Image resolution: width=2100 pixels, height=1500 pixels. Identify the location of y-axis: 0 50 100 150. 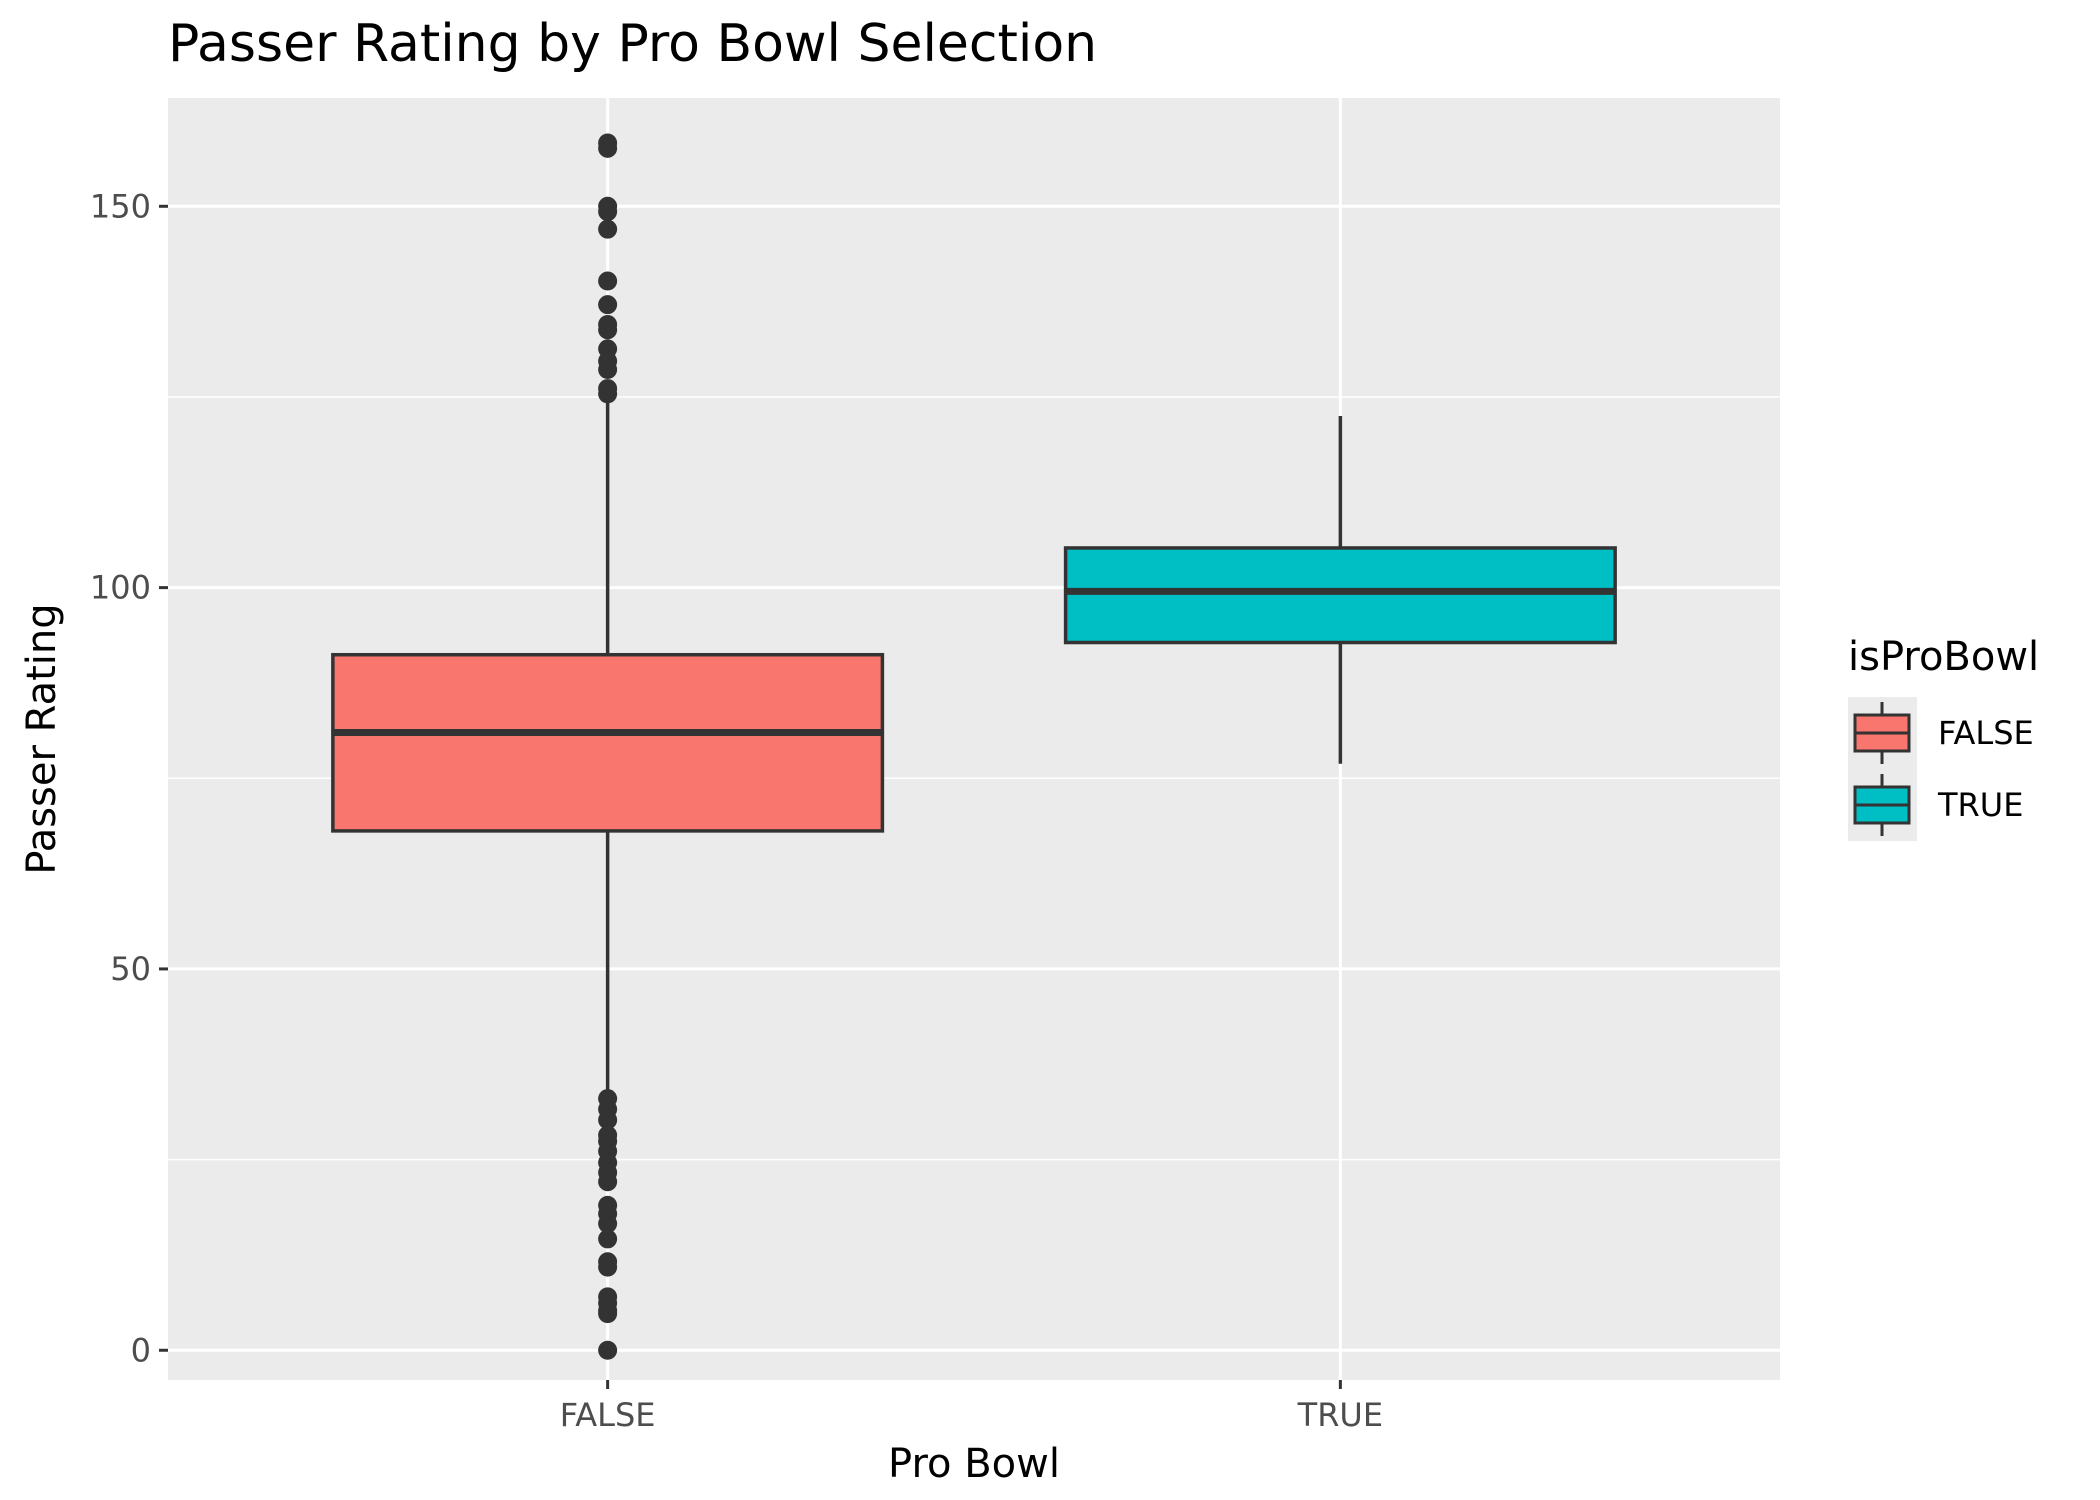
(129, 778).